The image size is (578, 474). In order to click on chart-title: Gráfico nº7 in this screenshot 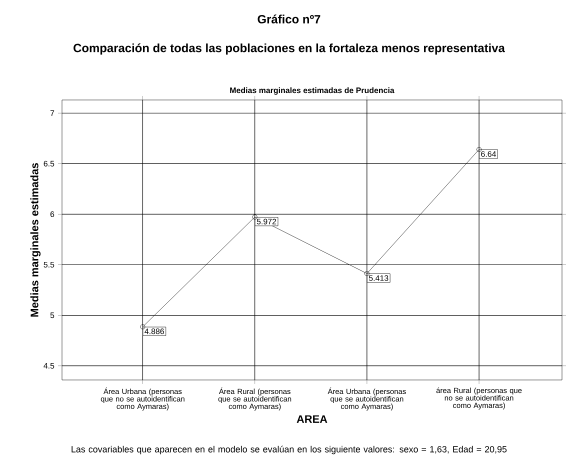, I will do `click(289, 19)`.